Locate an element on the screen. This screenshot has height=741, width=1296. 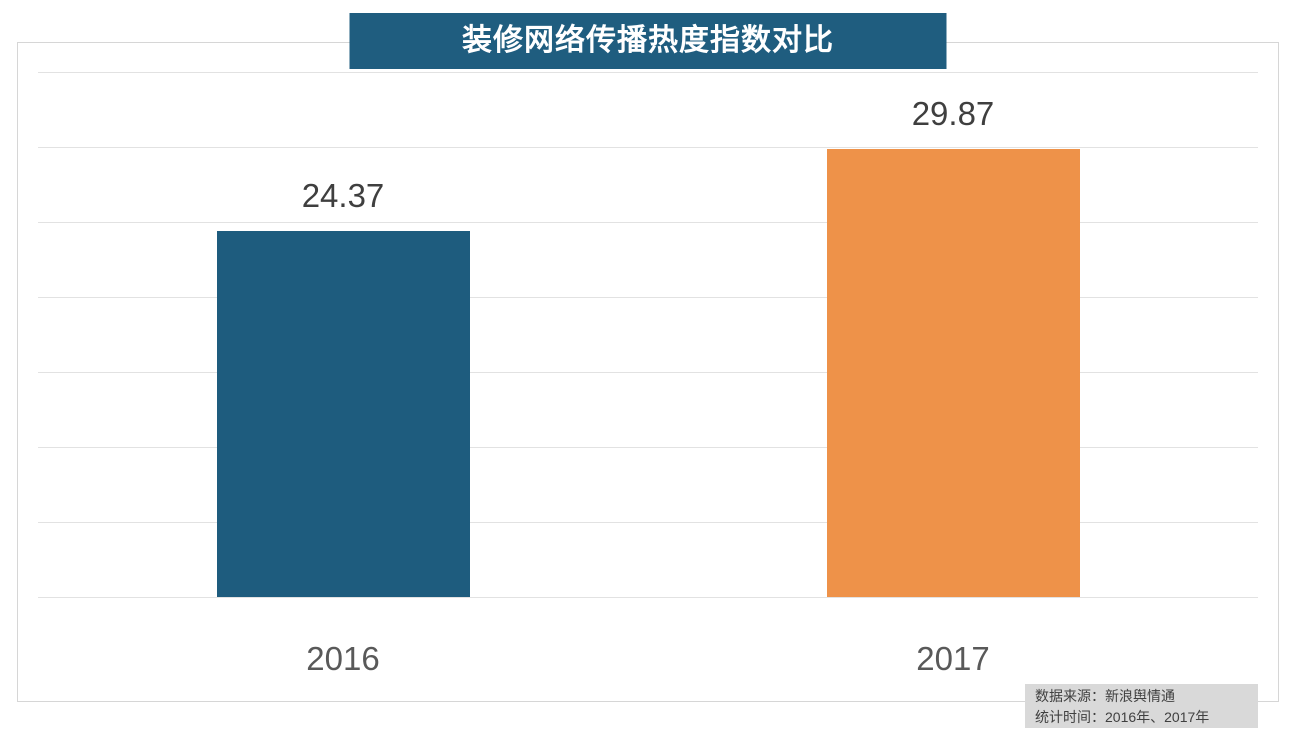
source-line-1: 数据来源：新浪舆情通 is located at coordinates (1105, 696).